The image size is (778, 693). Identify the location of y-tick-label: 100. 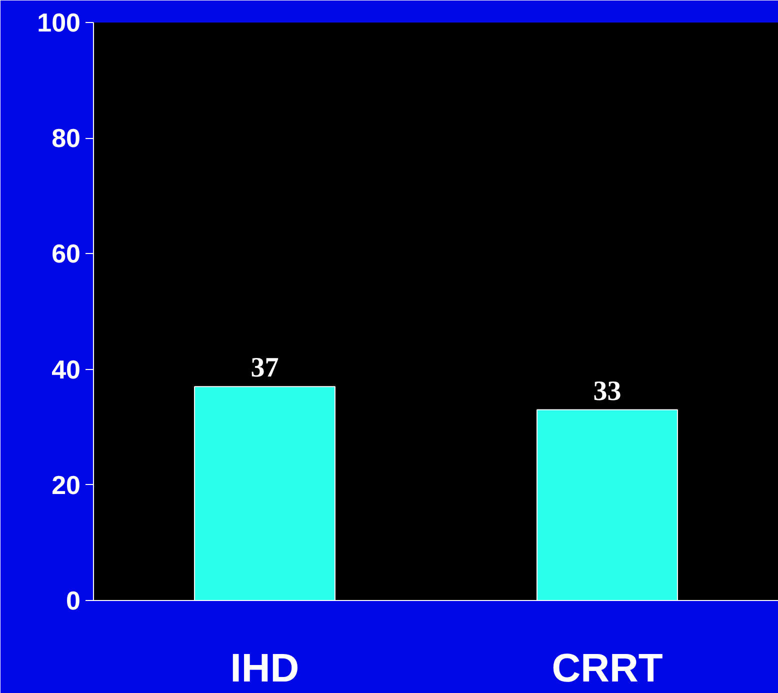
(59, 23).